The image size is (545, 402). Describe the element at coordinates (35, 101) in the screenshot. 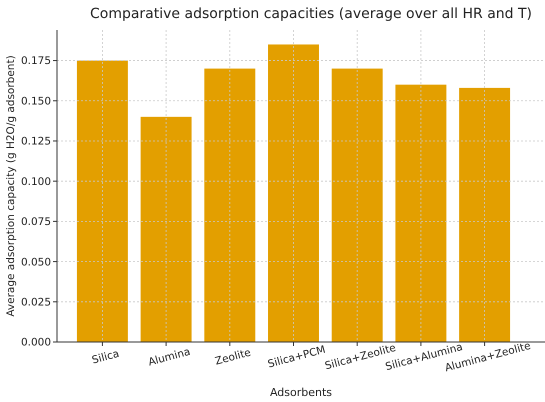

I see `y-tick-label: 0.150` at that location.